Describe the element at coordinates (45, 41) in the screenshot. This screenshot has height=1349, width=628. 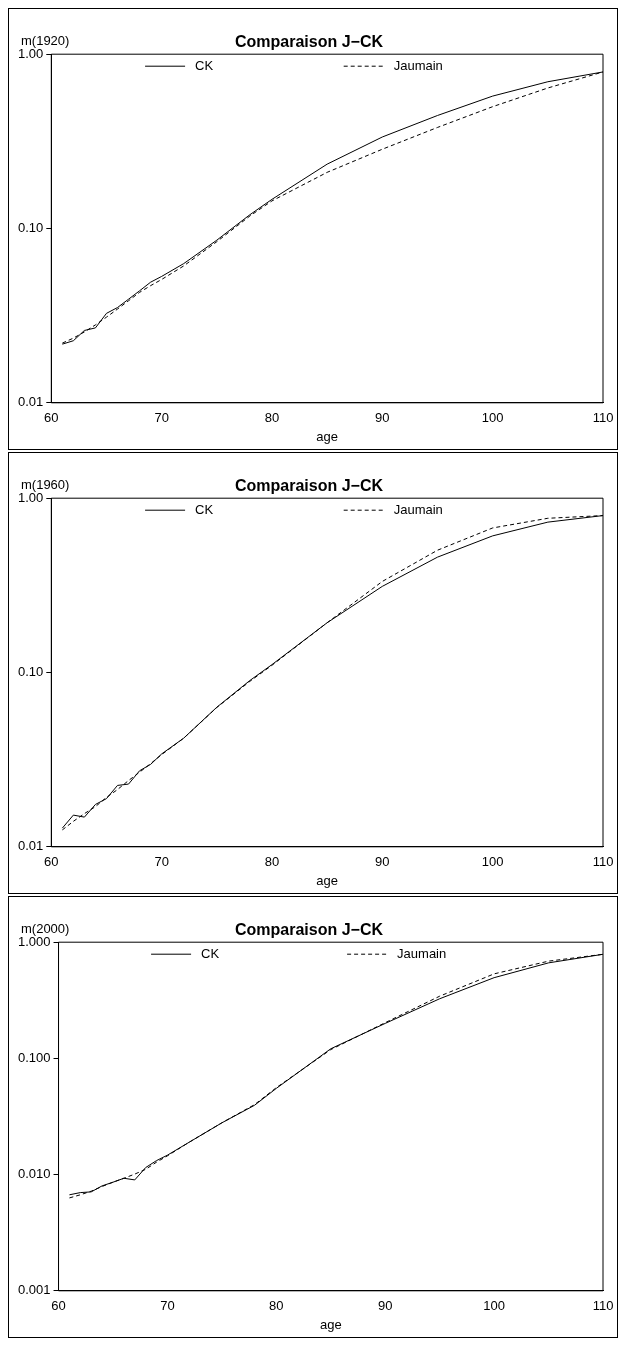
I see `y-axis-title: m(1920)` at that location.